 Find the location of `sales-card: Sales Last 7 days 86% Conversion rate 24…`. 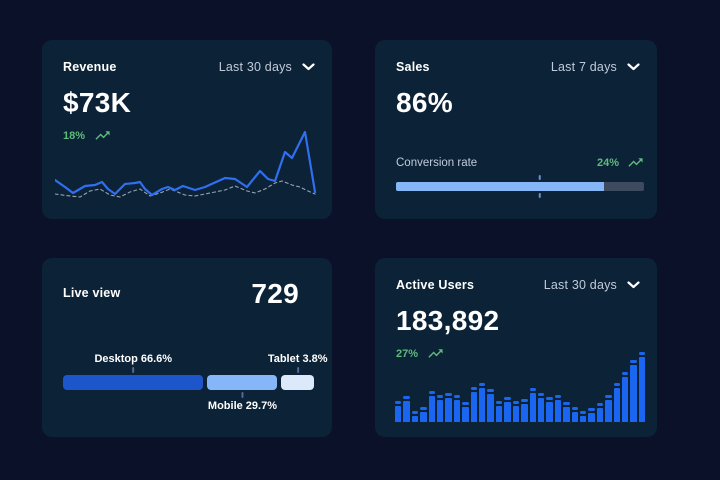

sales-card: Sales Last 7 days 86% Conversion rate 24… is located at coordinates (516, 129).